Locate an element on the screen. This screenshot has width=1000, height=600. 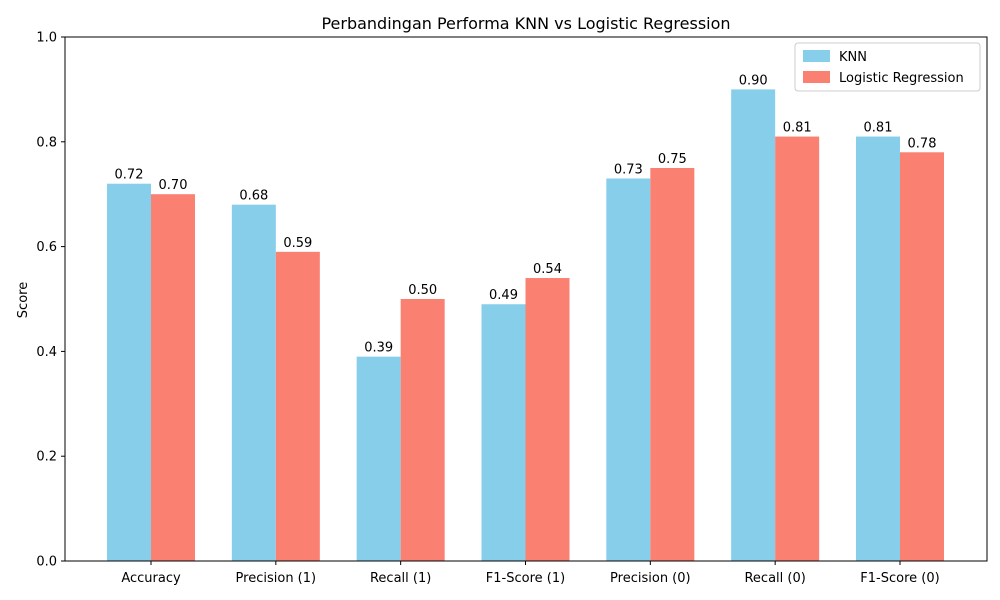
y-axis-ticks: 0.0 0.2 0.4 0.6 0.8 1.0 is located at coordinates (50, 300).